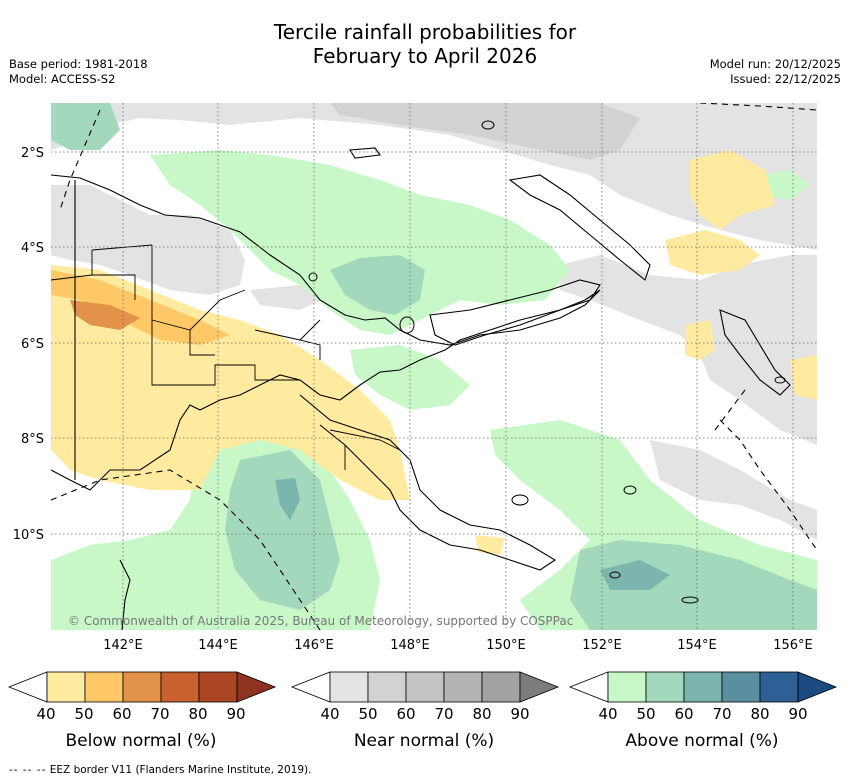 The width and height of the screenshot is (850, 781). Describe the element at coordinates (712, 252) in the screenshot. I see `below-normal-region-east-b` at that location.